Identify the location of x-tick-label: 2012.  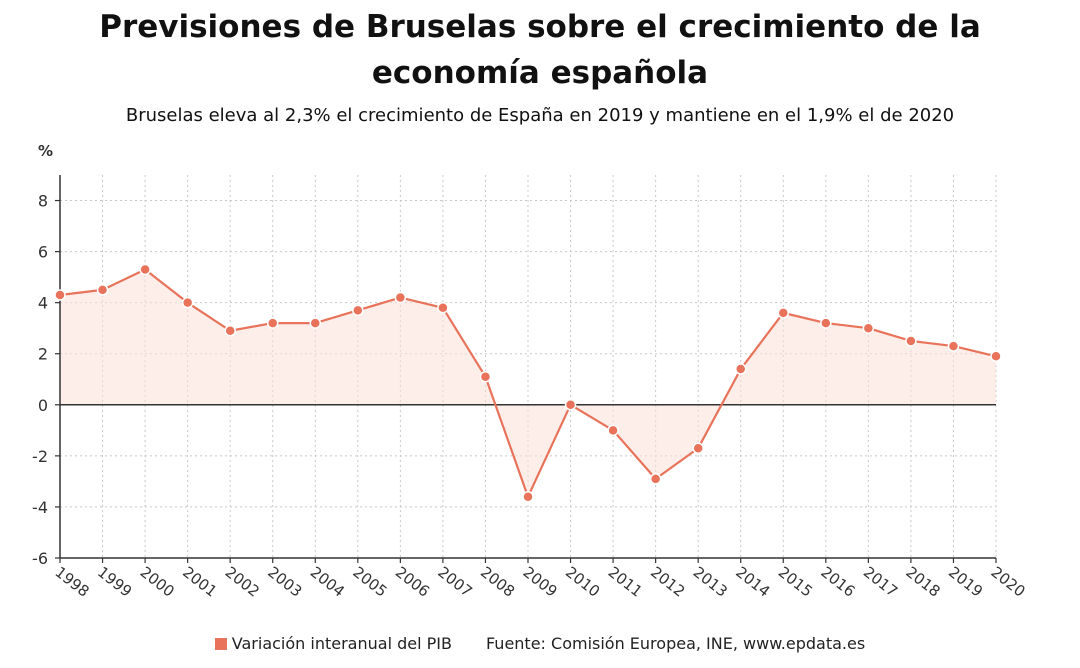
(667, 582).